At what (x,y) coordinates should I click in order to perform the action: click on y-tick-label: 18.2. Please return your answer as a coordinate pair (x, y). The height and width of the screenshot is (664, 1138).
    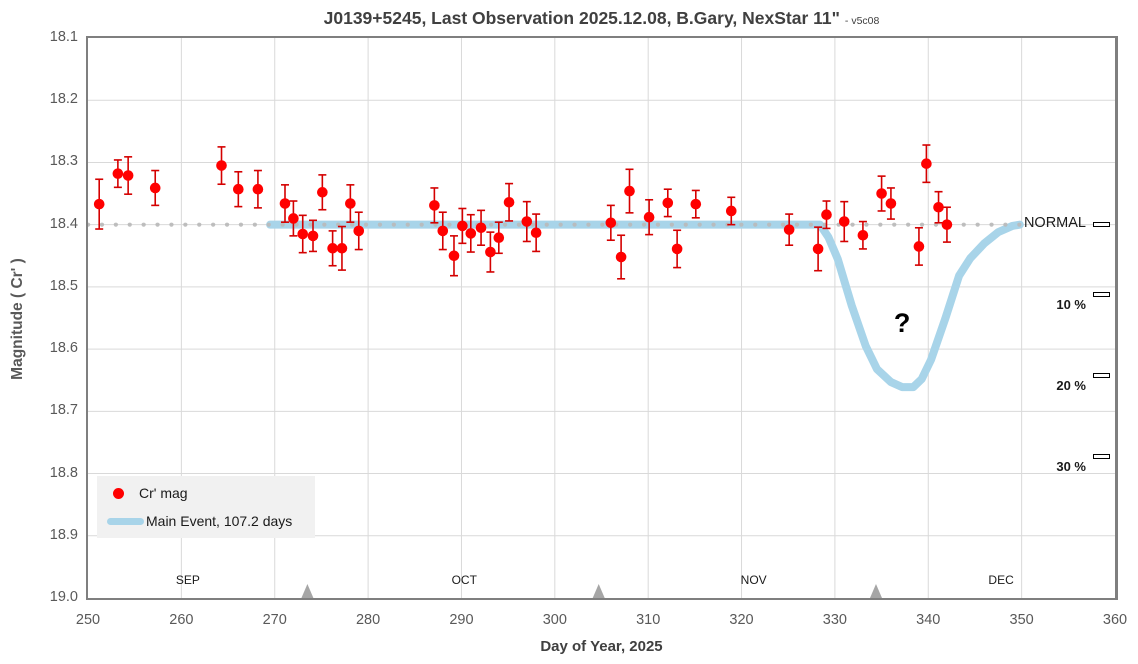
    Looking at the image, I should click on (63, 99).